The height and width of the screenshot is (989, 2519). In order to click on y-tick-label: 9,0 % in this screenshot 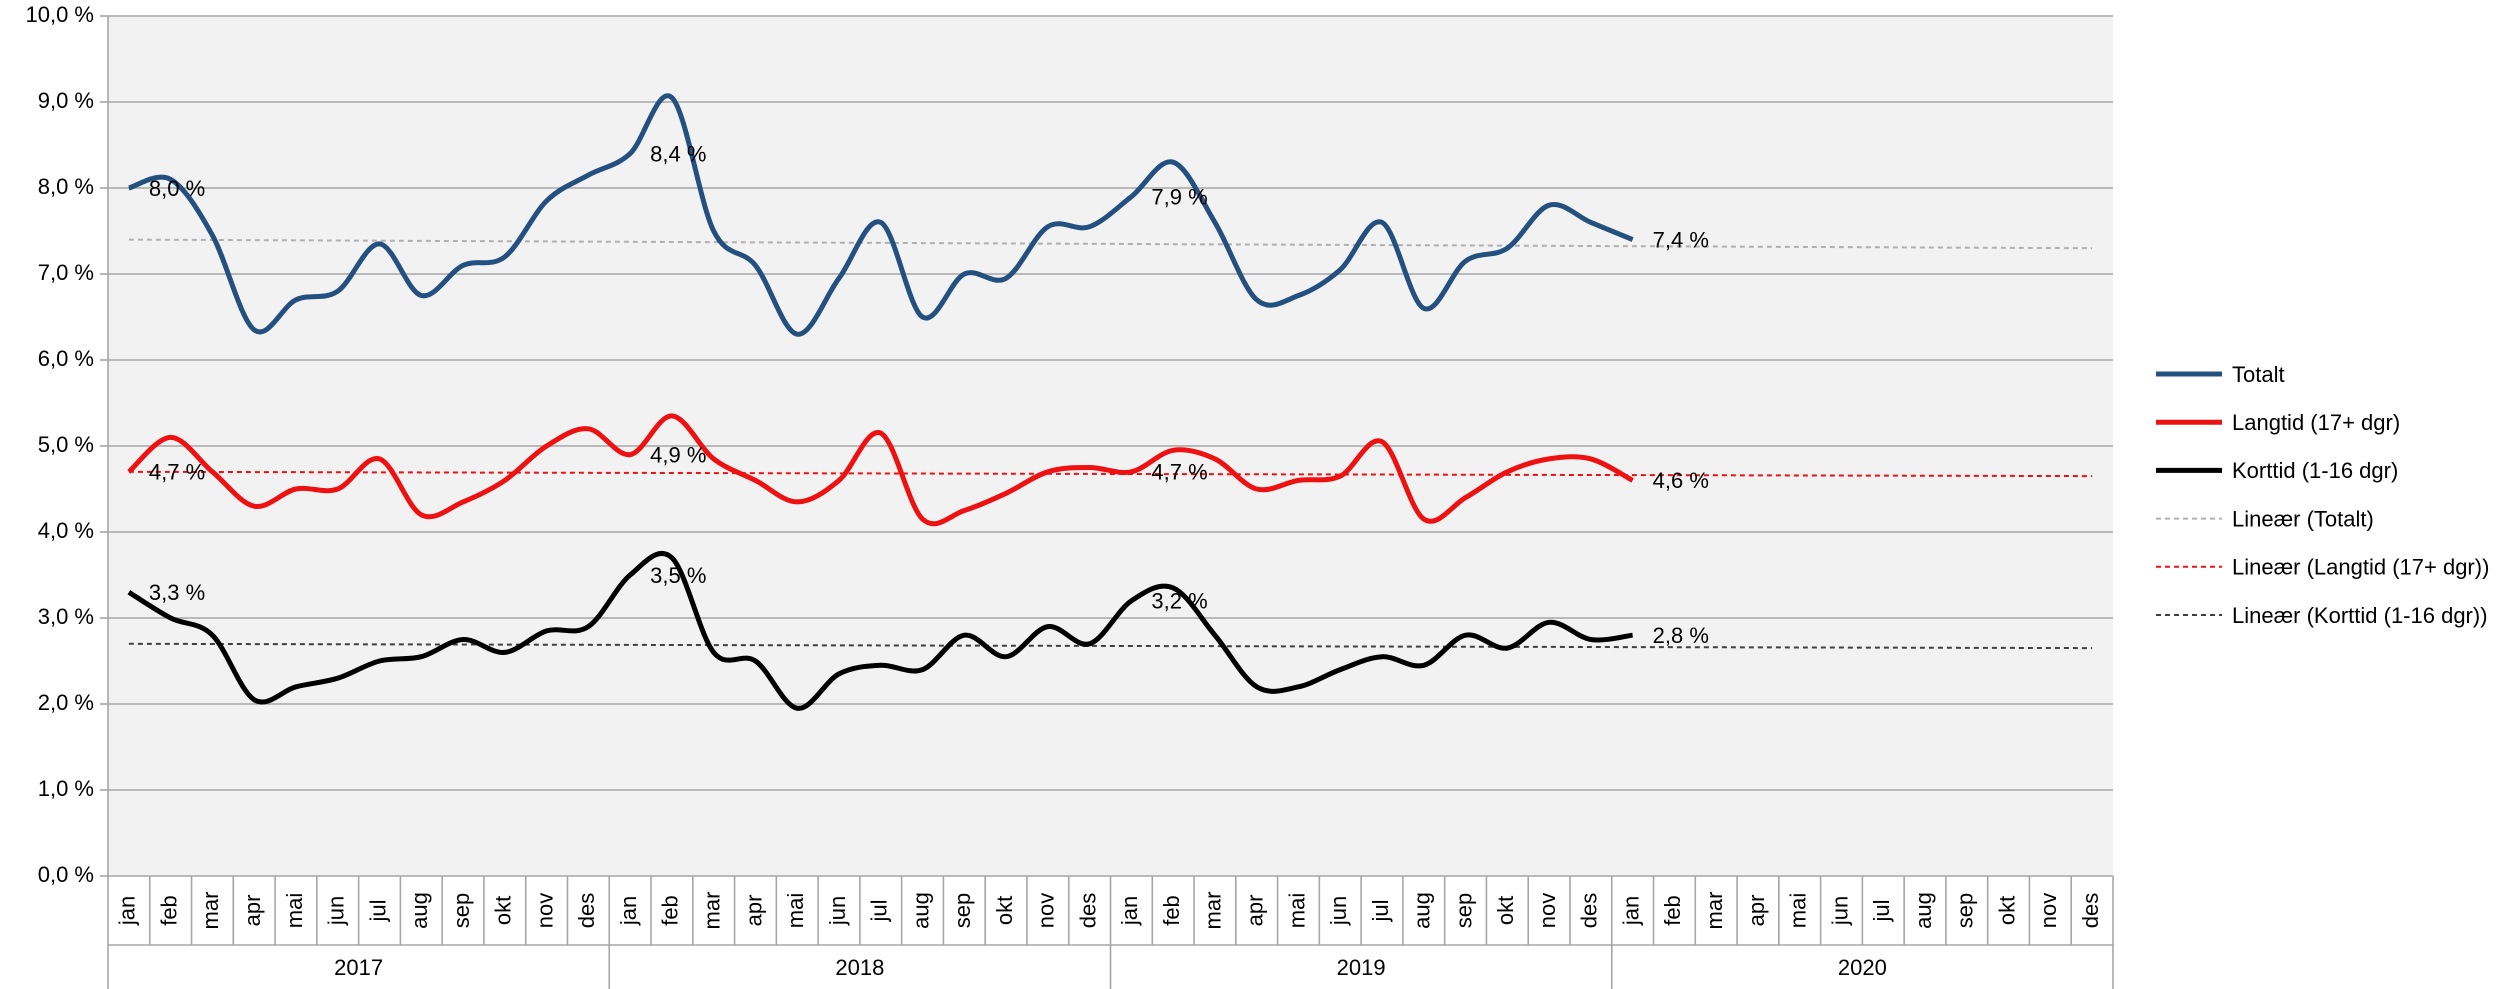, I will do `click(66, 100)`.